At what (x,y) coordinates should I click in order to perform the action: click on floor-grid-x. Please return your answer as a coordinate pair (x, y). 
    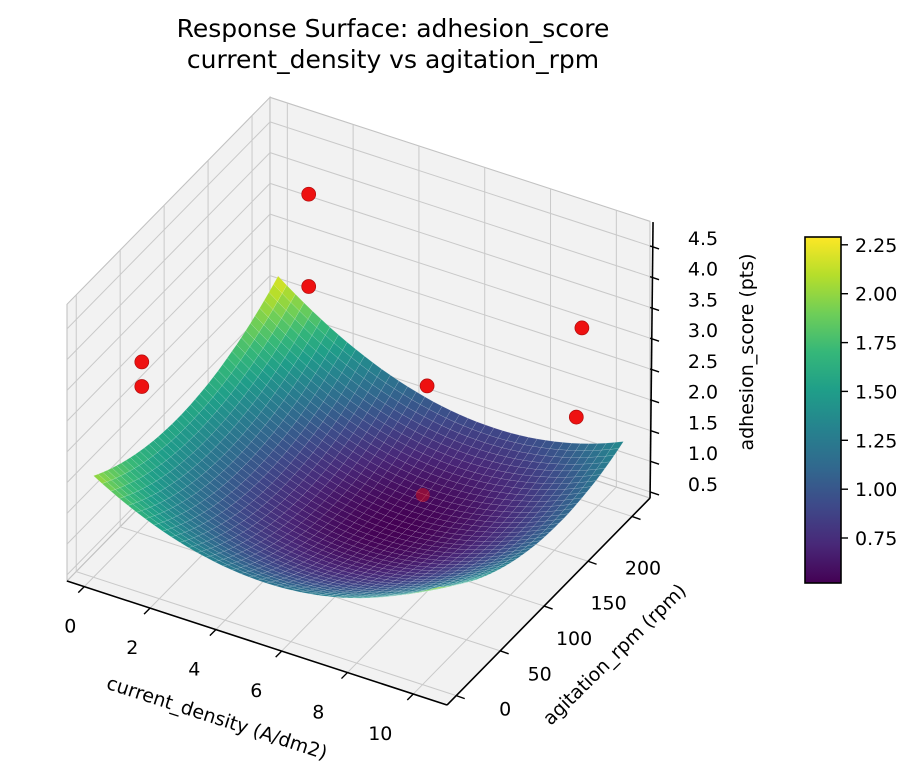
    Looking at the image, I should click on (514, 590).